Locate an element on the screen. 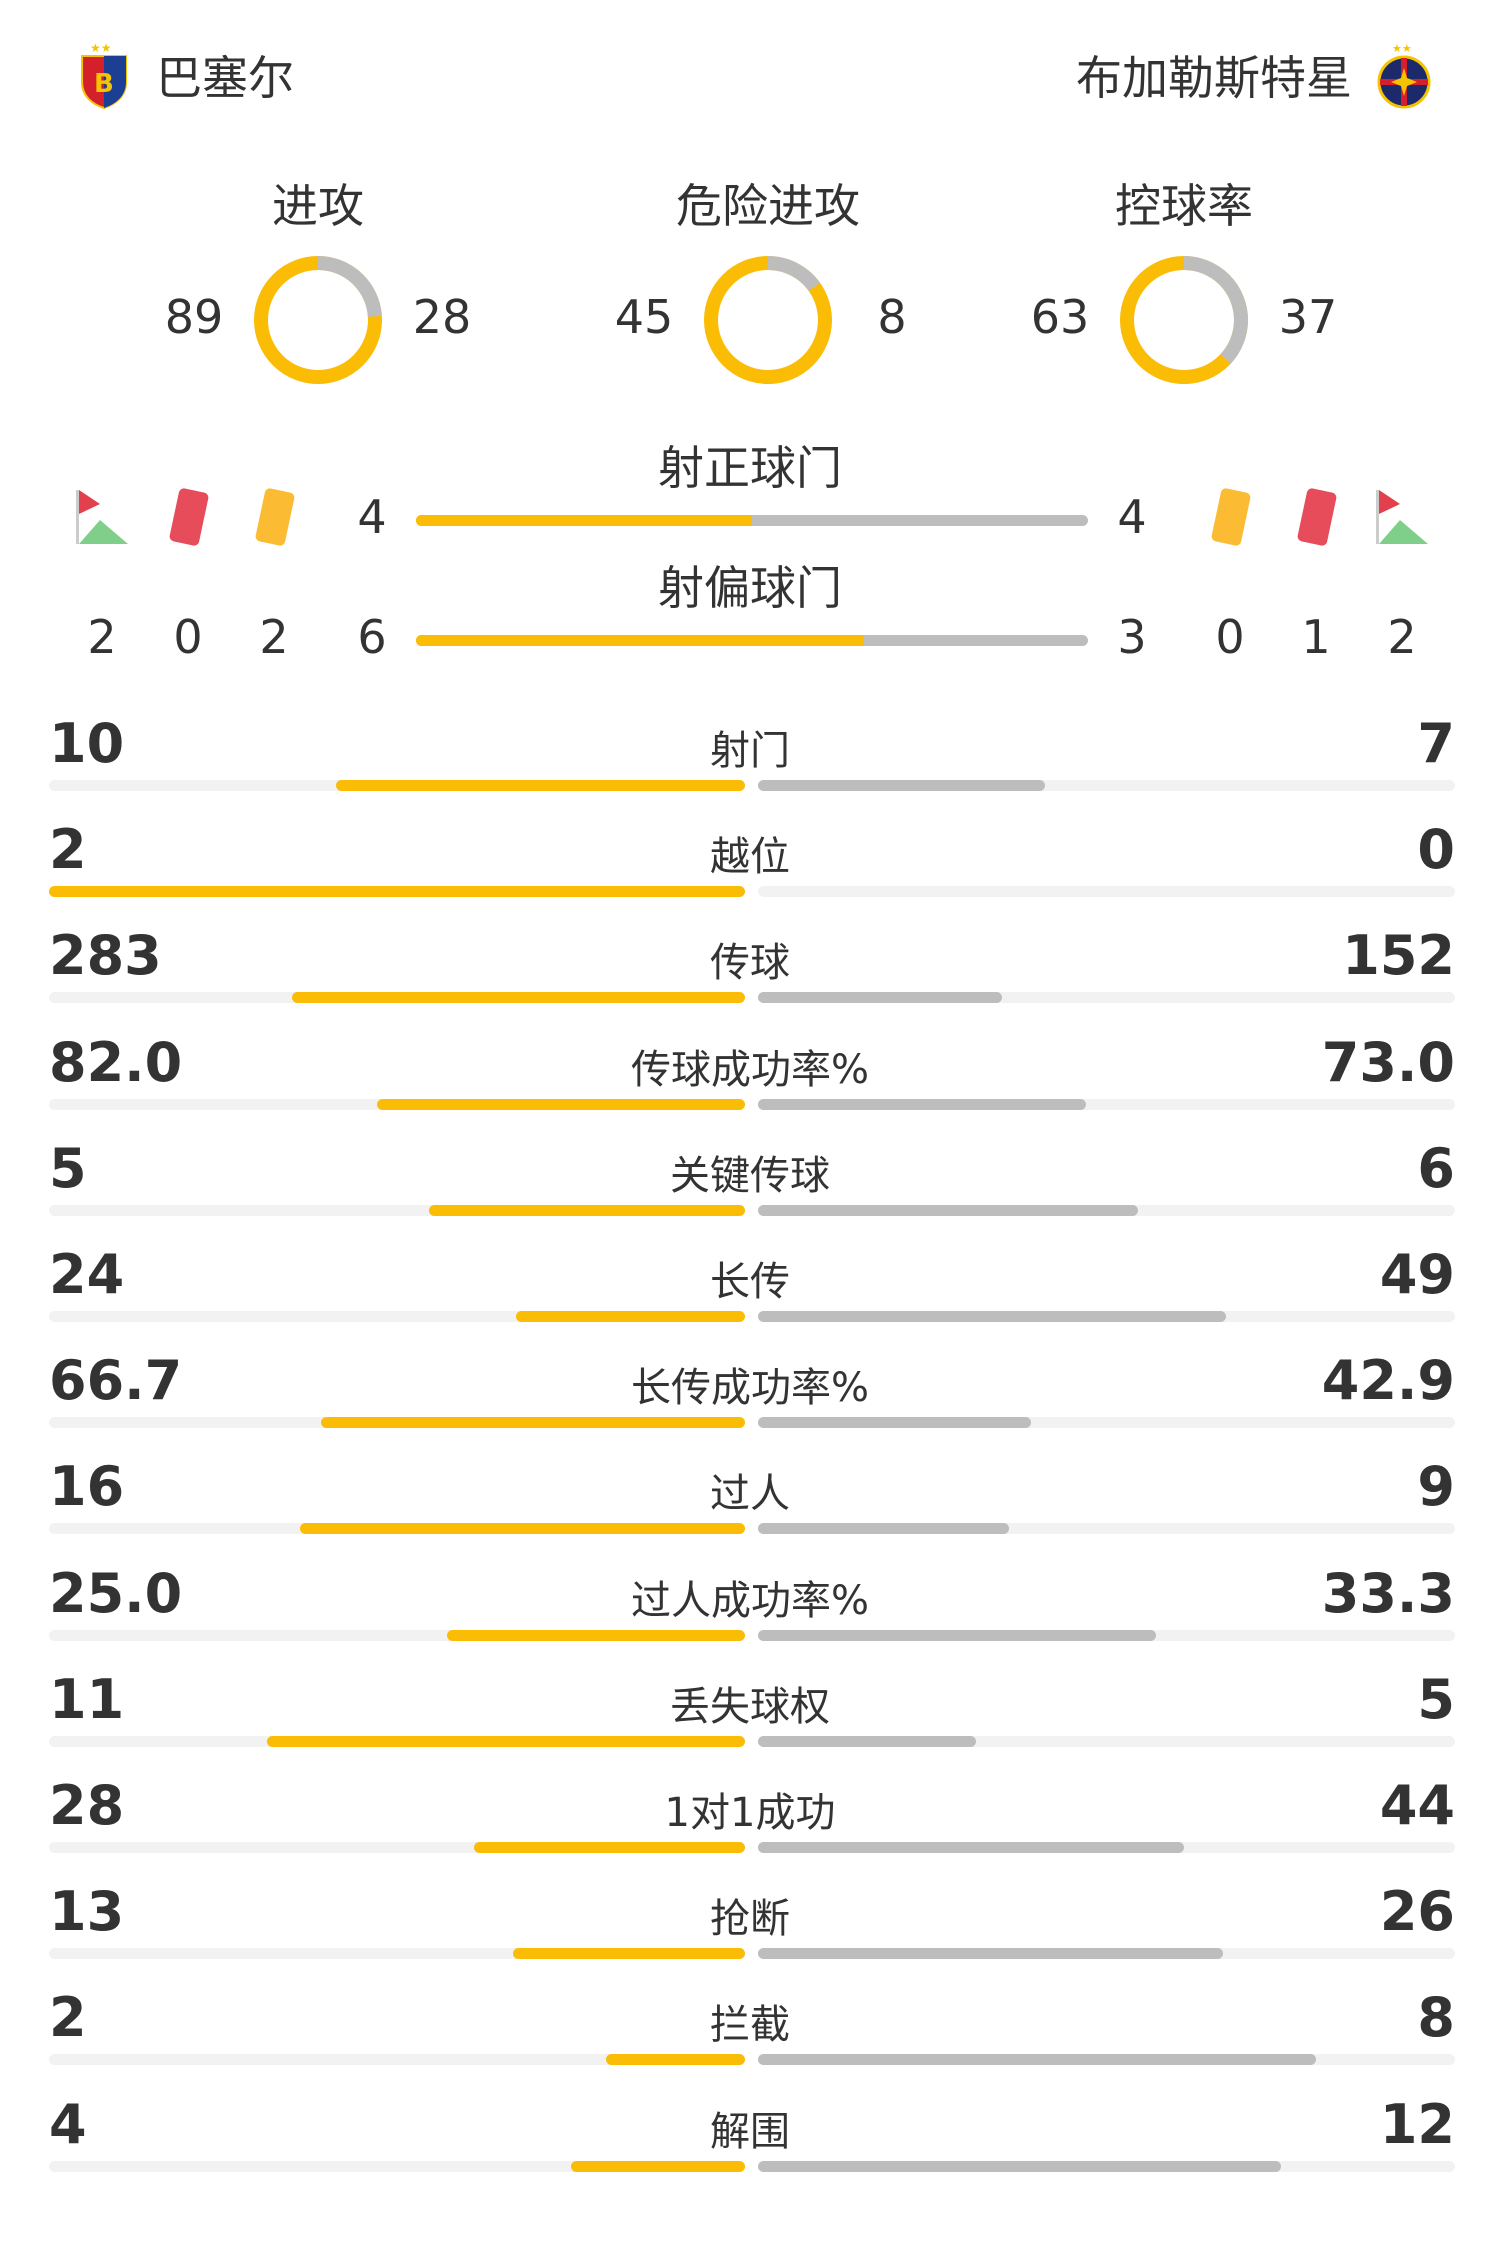 This screenshot has width=1500, height=2244. stat-row: 66.7 长传成功率% 42.9 is located at coordinates (750, 1402).